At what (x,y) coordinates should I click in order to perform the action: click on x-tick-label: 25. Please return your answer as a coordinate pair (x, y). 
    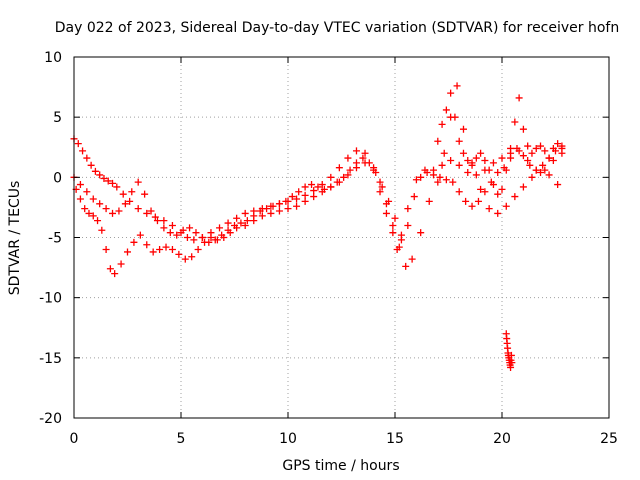
    Looking at the image, I should click on (609, 439).